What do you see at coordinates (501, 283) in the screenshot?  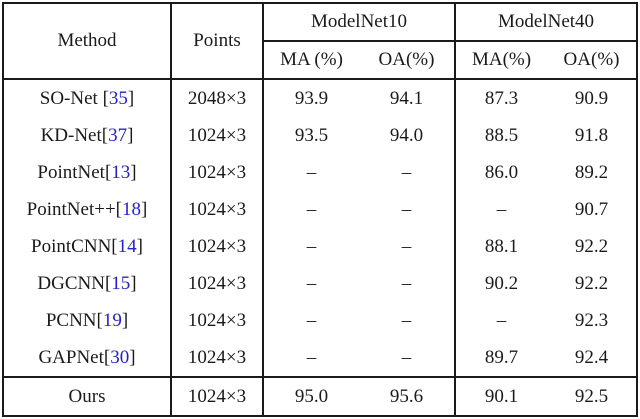 I see `mn40-ma-cell: 90.2` at bounding box center [501, 283].